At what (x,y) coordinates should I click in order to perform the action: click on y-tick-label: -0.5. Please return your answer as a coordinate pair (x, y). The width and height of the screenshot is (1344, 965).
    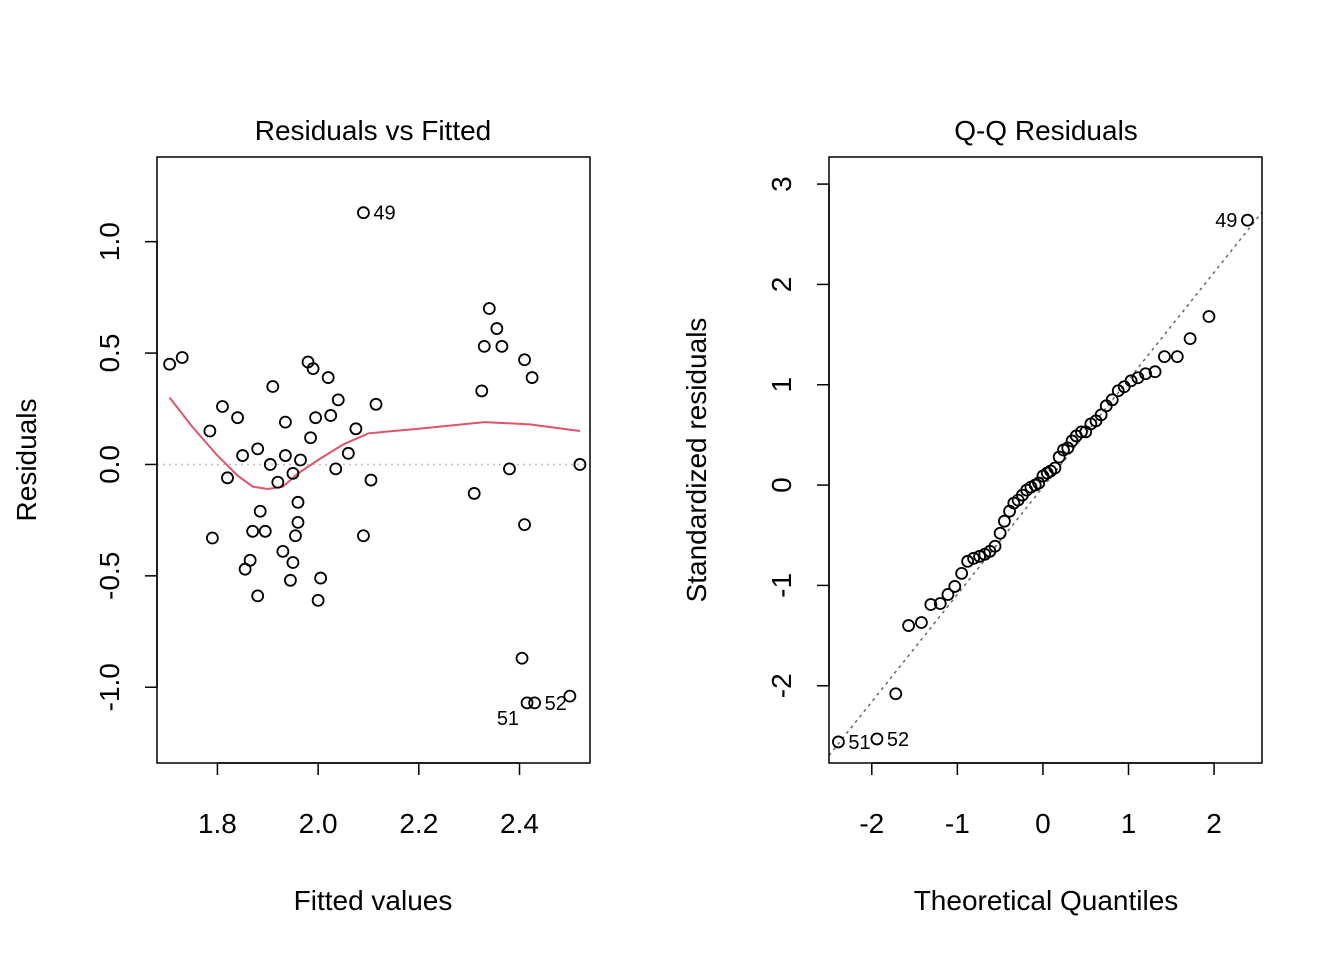
    Looking at the image, I should click on (109, 576).